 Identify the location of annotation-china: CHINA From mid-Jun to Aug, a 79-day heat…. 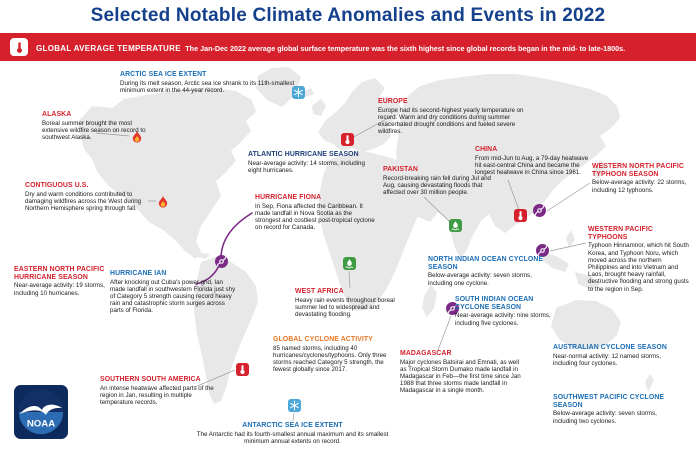
(532, 161).